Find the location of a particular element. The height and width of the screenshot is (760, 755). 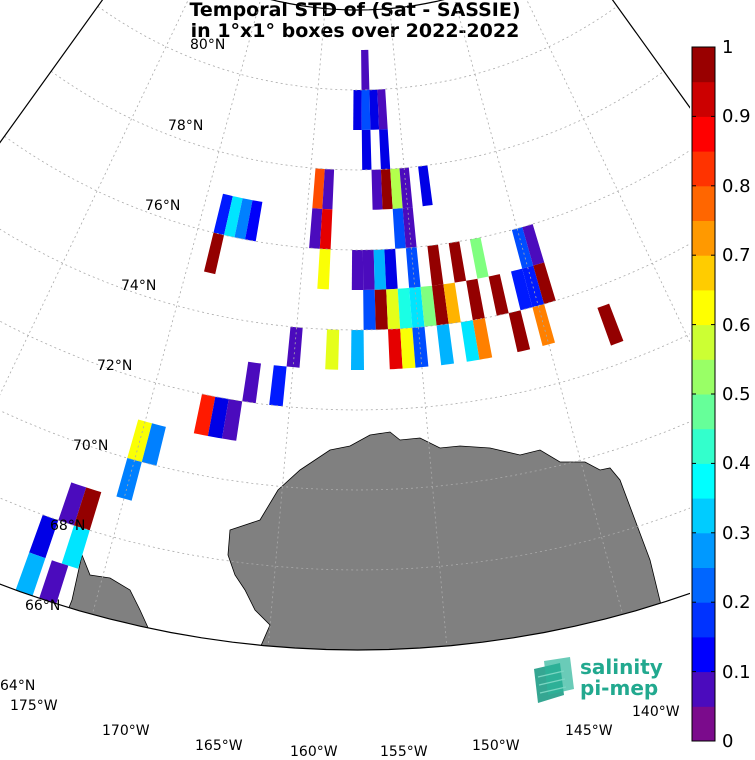

lon-label-155: 155°W is located at coordinates (404, 752).